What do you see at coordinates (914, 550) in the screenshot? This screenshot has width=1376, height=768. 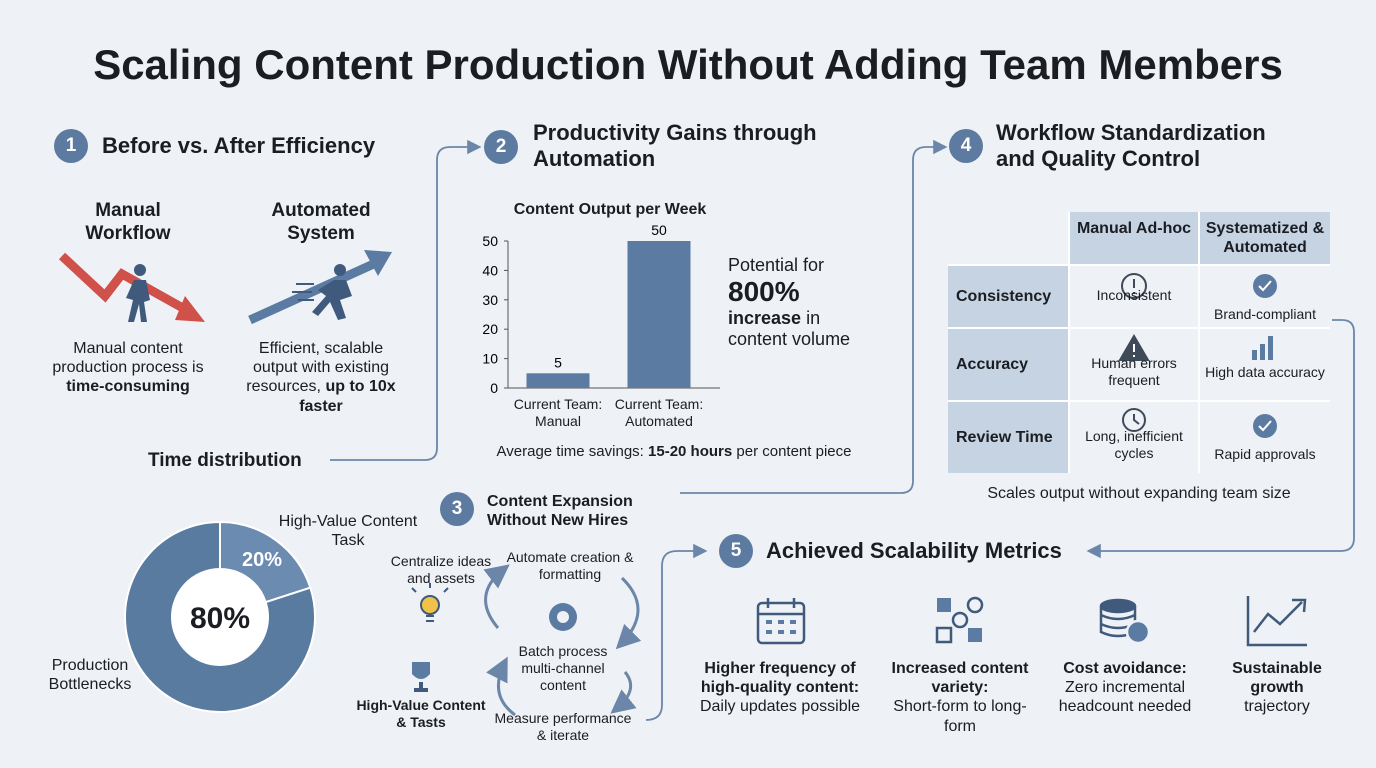 I see `section-heading: Achieved Scalability Metrics` at bounding box center [914, 550].